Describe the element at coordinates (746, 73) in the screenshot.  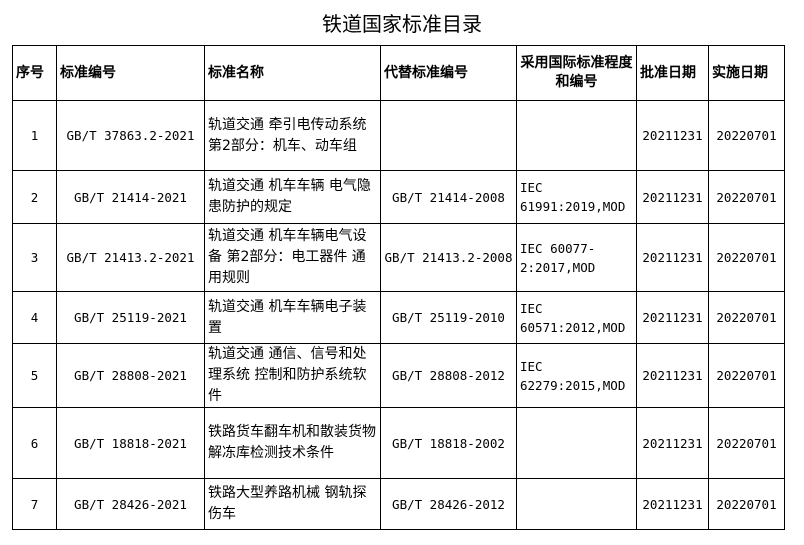
I see `header-effective: 实施日期` at that location.